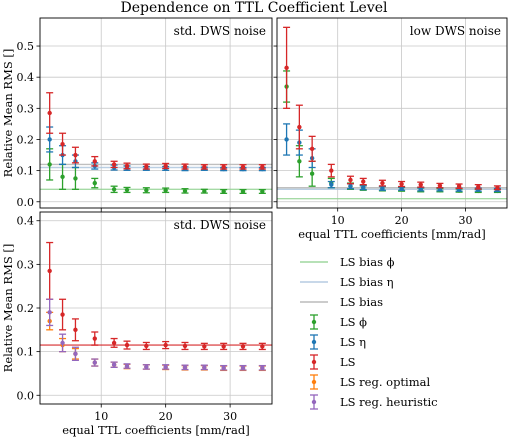 Image resolution: width=509 pixels, height=439 pixels. I want to click on legend-entry: LS, so click(333, 362).